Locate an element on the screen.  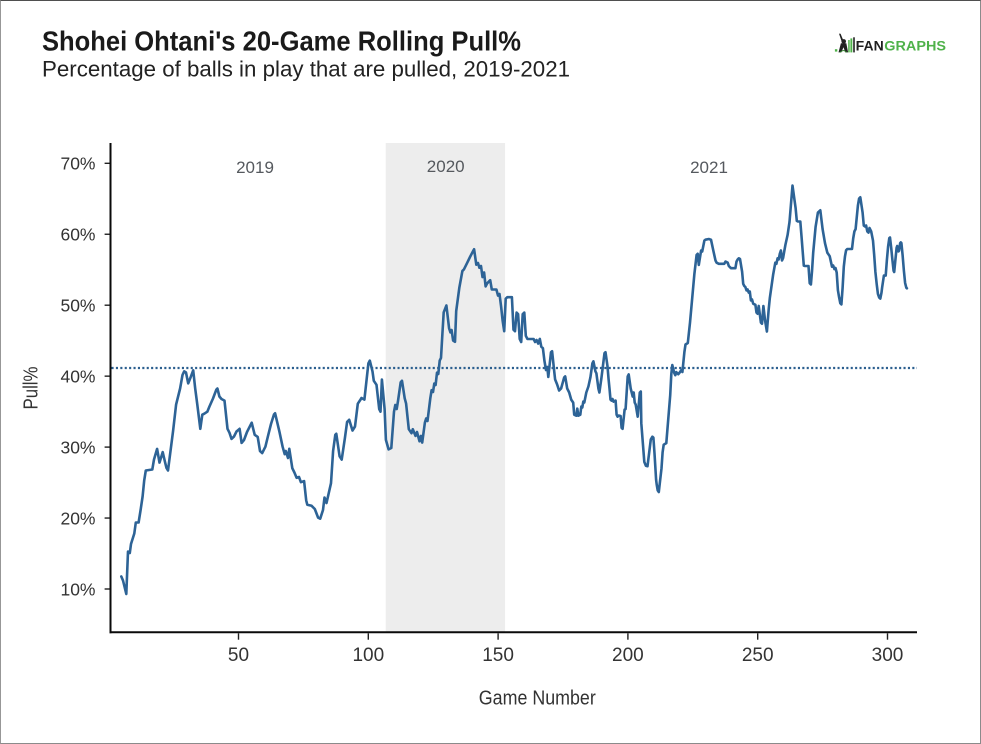
svg-text: 100 is located at coordinates (368, 655).